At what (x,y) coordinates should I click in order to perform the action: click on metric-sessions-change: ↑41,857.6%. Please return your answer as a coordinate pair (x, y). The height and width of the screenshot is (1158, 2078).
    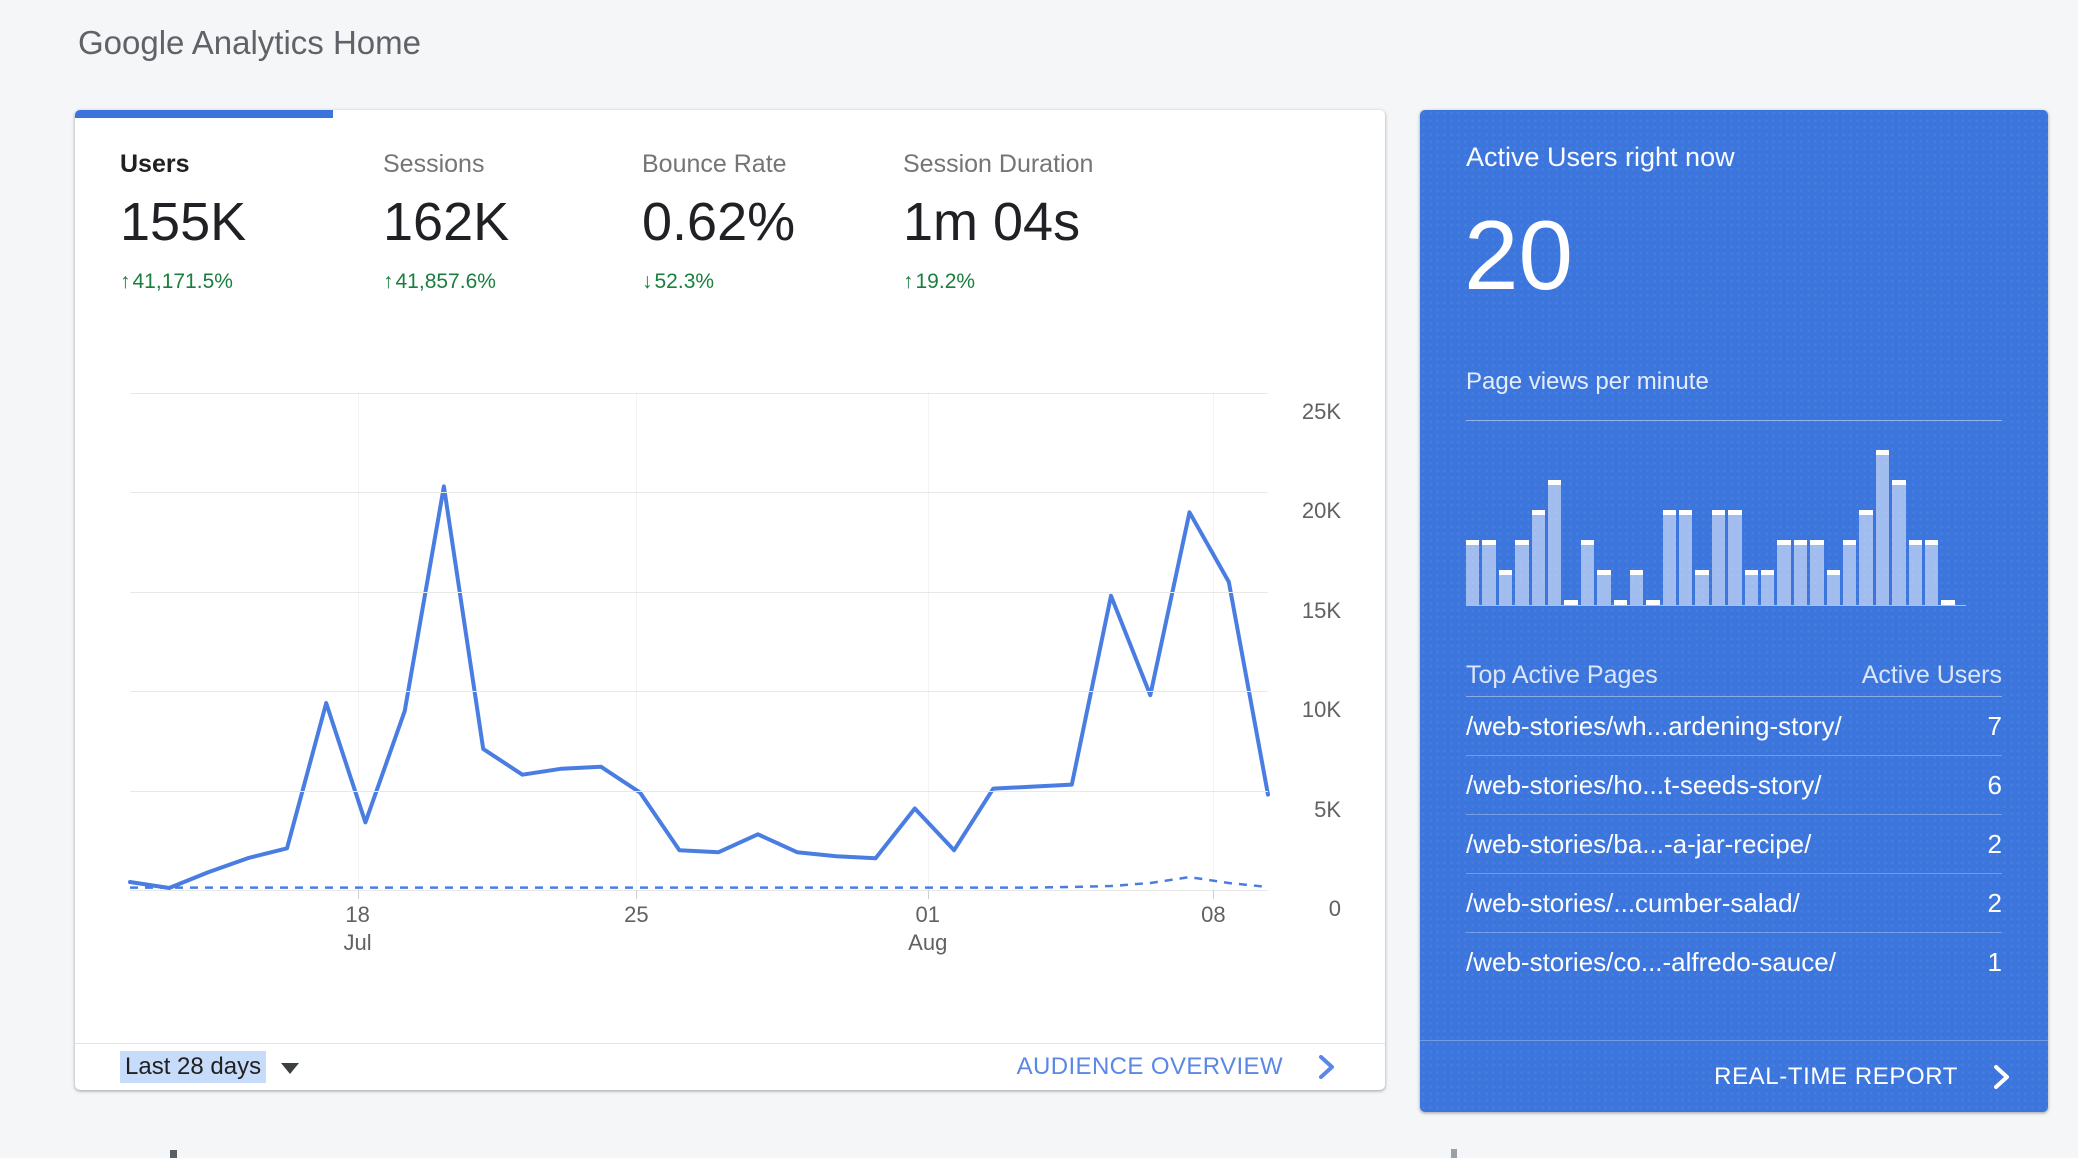
    Looking at the image, I should click on (439, 281).